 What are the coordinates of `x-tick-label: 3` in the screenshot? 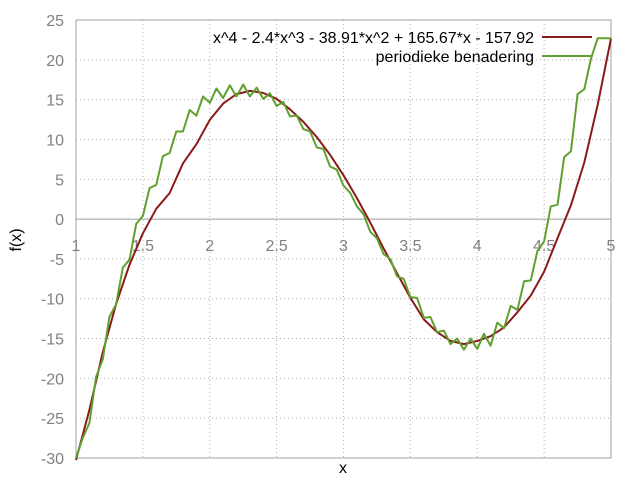 It's located at (343, 246).